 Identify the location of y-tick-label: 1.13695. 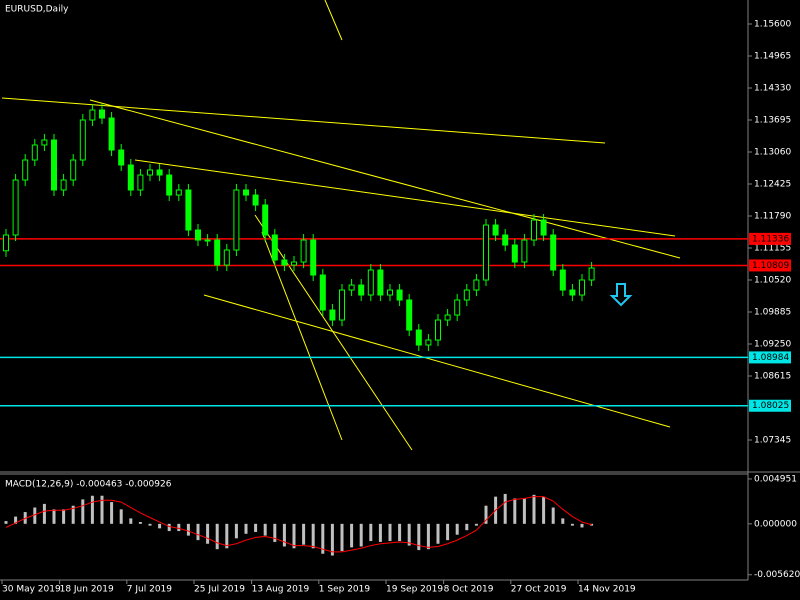
(772, 120).